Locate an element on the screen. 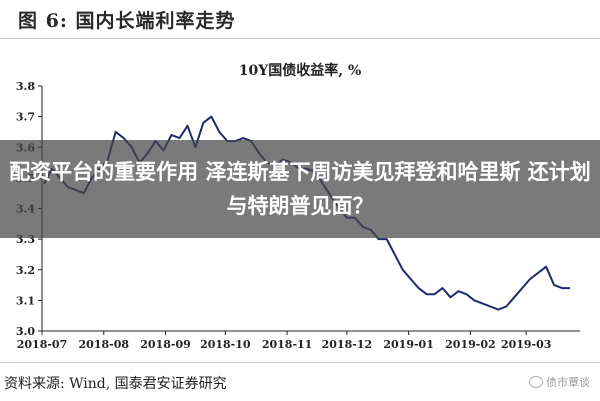 Image resolution: width=600 pixels, height=401 pixels. watermark-text: 债市覃谈 is located at coordinates (568, 382).